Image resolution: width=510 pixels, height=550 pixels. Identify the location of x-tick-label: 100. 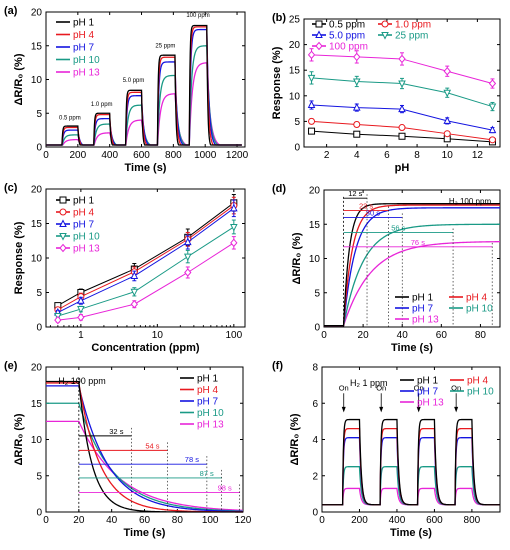
(210, 520).